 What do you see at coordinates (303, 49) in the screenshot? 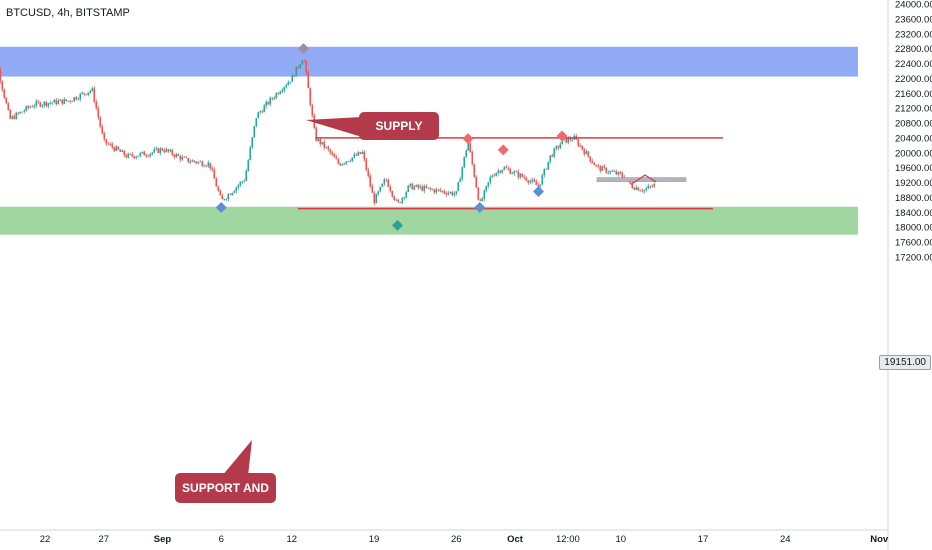
I see `marker-diamond` at bounding box center [303, 49].